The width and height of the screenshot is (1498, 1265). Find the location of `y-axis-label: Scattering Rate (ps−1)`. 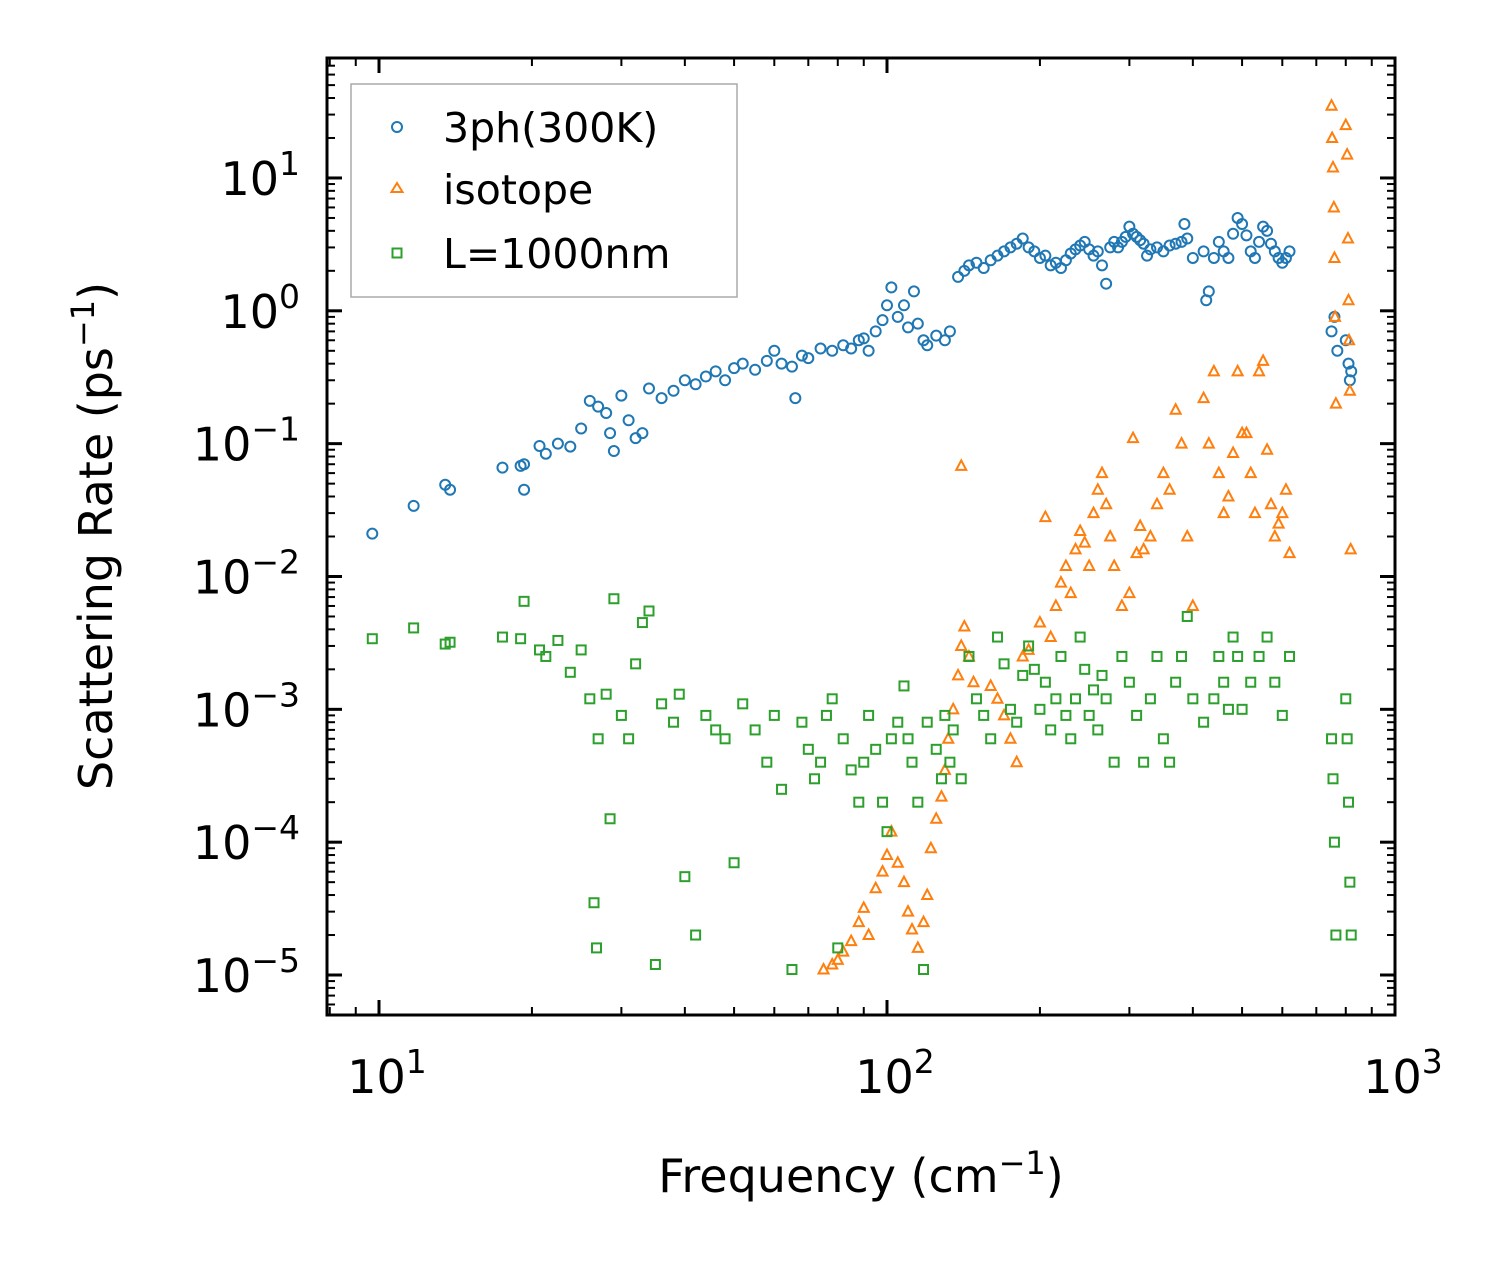

y-axis-label: Scattering Rate (ps−1) is located at coordinates (93, 536).